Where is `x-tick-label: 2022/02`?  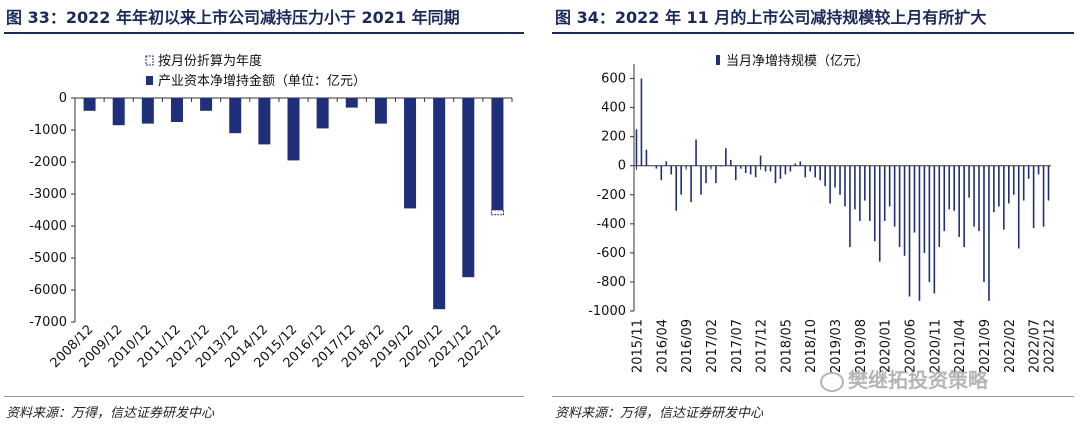 x-tick-label: 2022/02 is located at coordinates (1010, 346).